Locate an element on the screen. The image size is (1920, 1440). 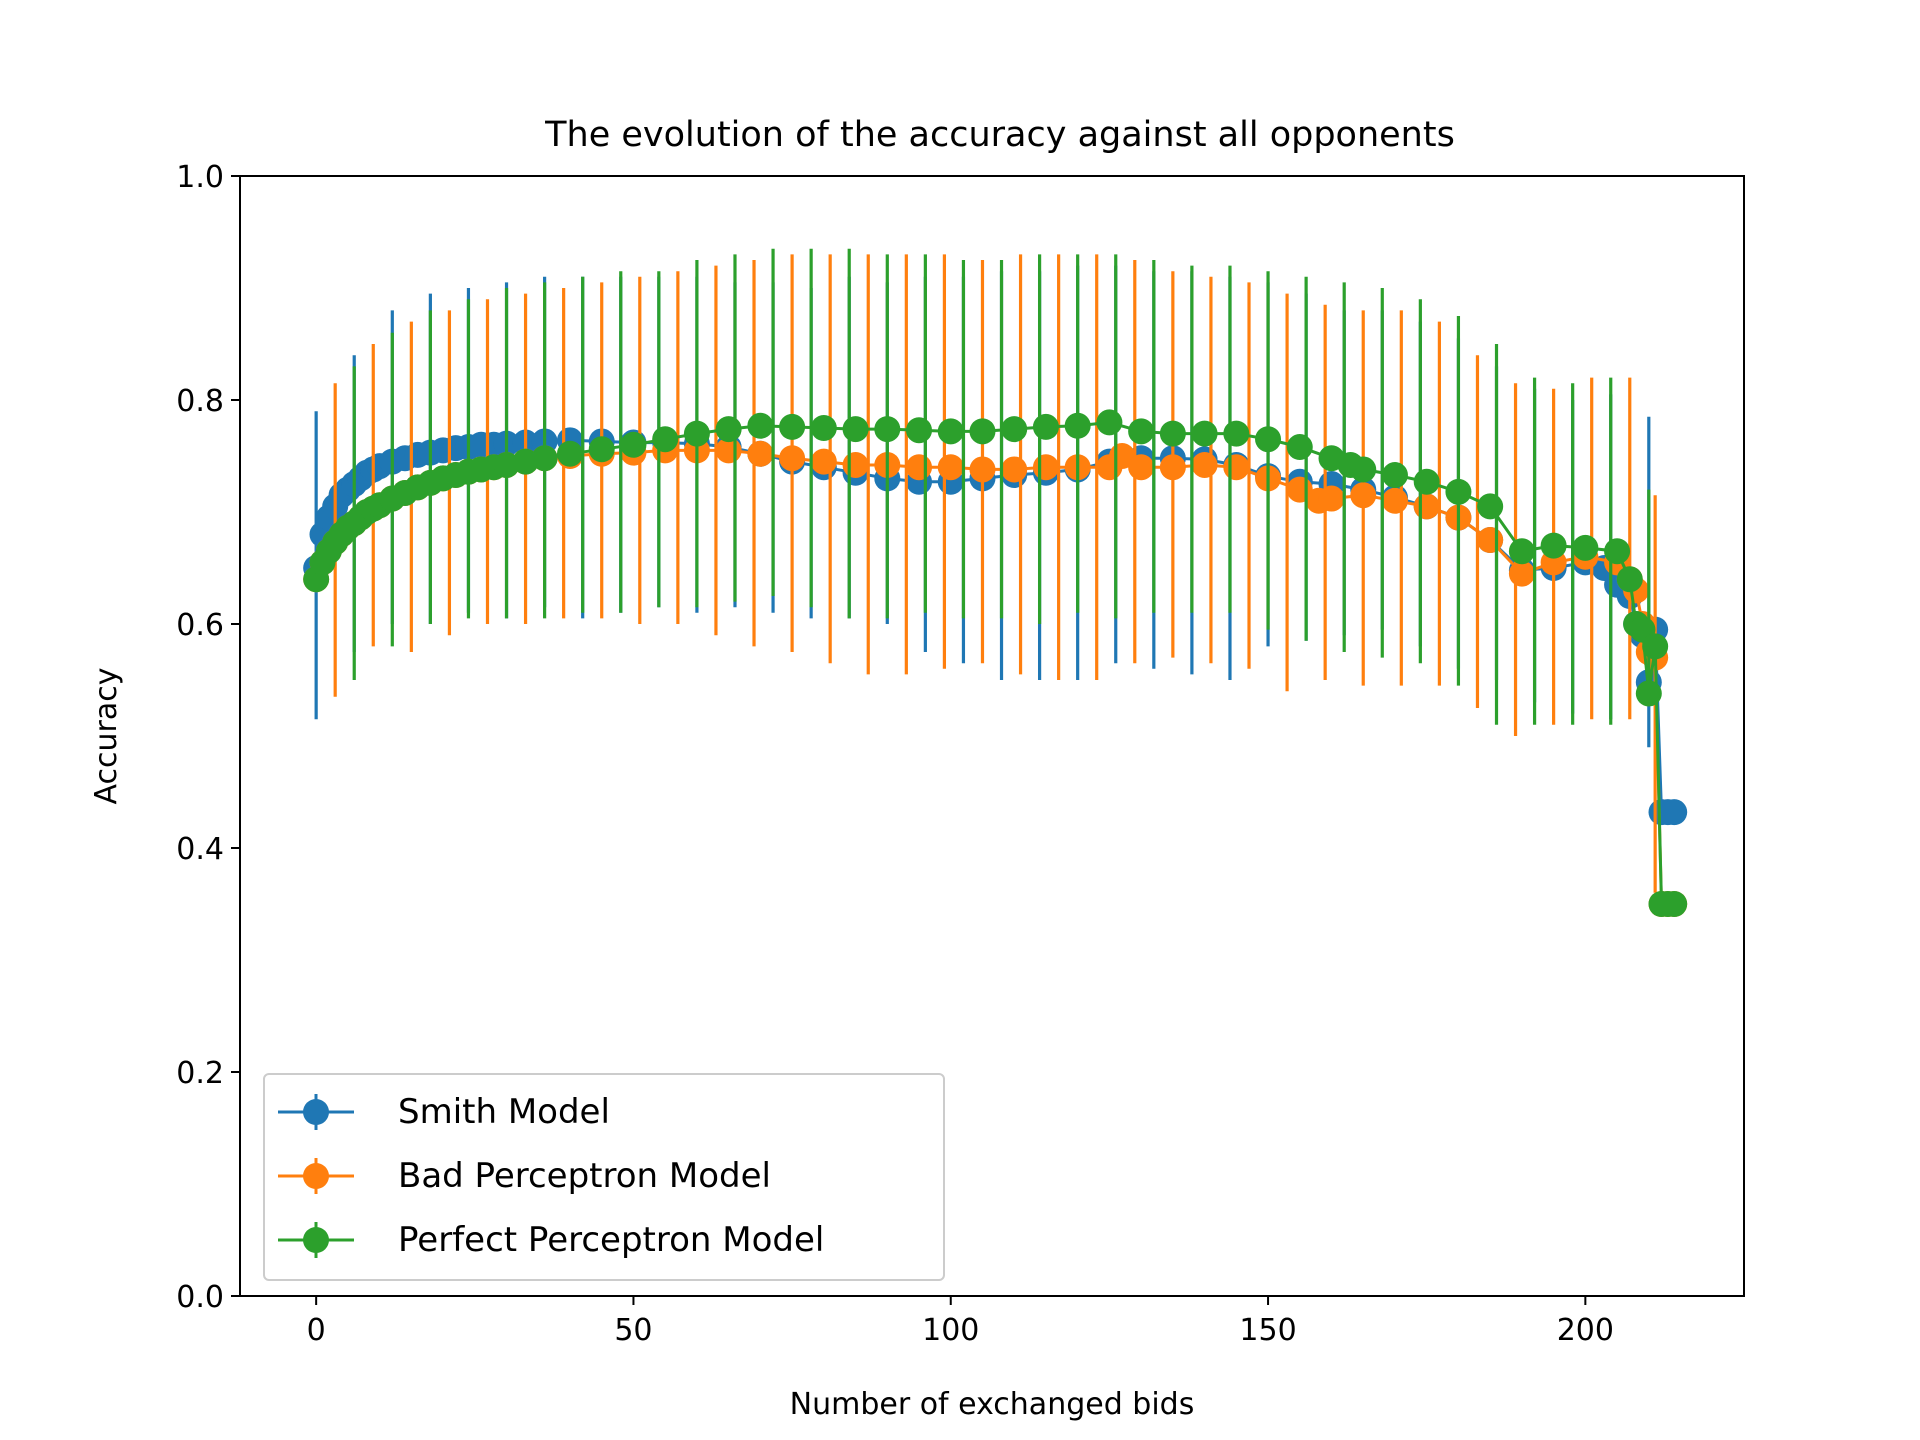
legend-box is located at coordinates (604, 1177).